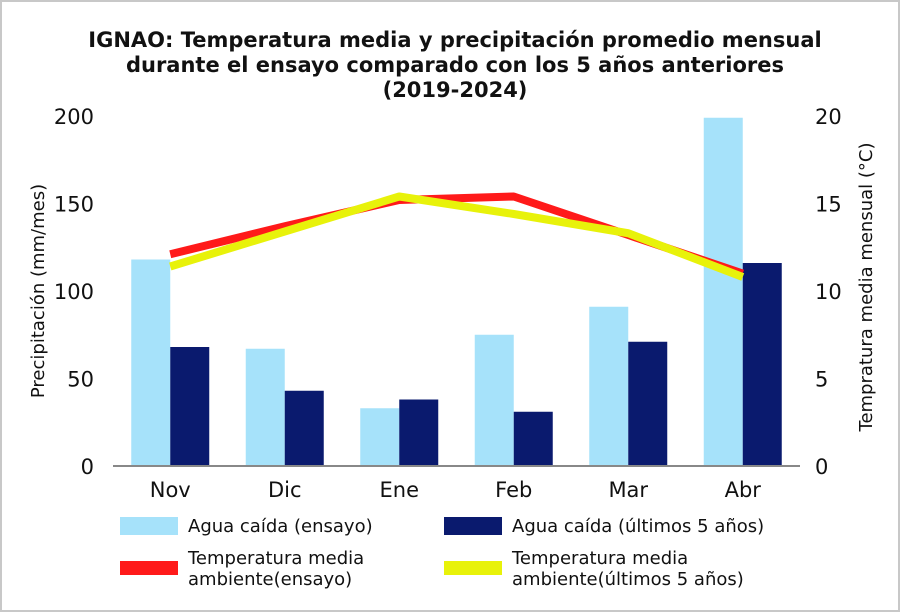  What do you see at coordinates (723, 291) in the screenshot?
I see `bar-ensayo-abr` at bounding box center [723, 291].